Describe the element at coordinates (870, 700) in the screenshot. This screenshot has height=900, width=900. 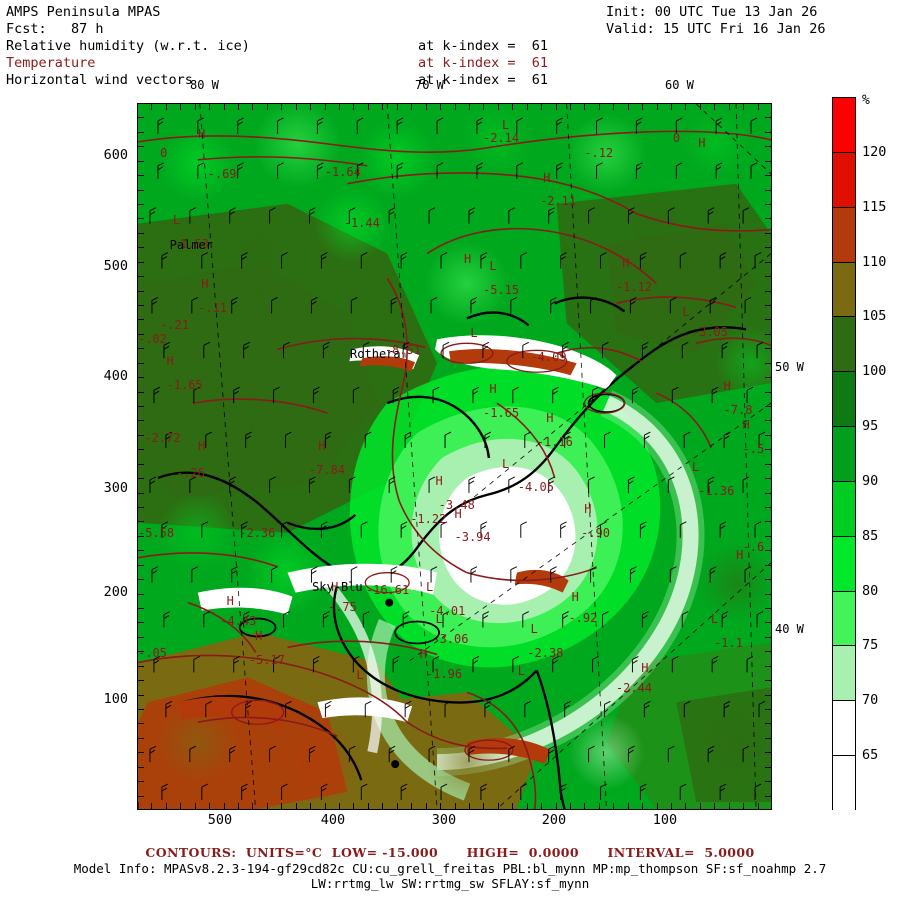
I see `colorbar-tick-70: 70` at that location.